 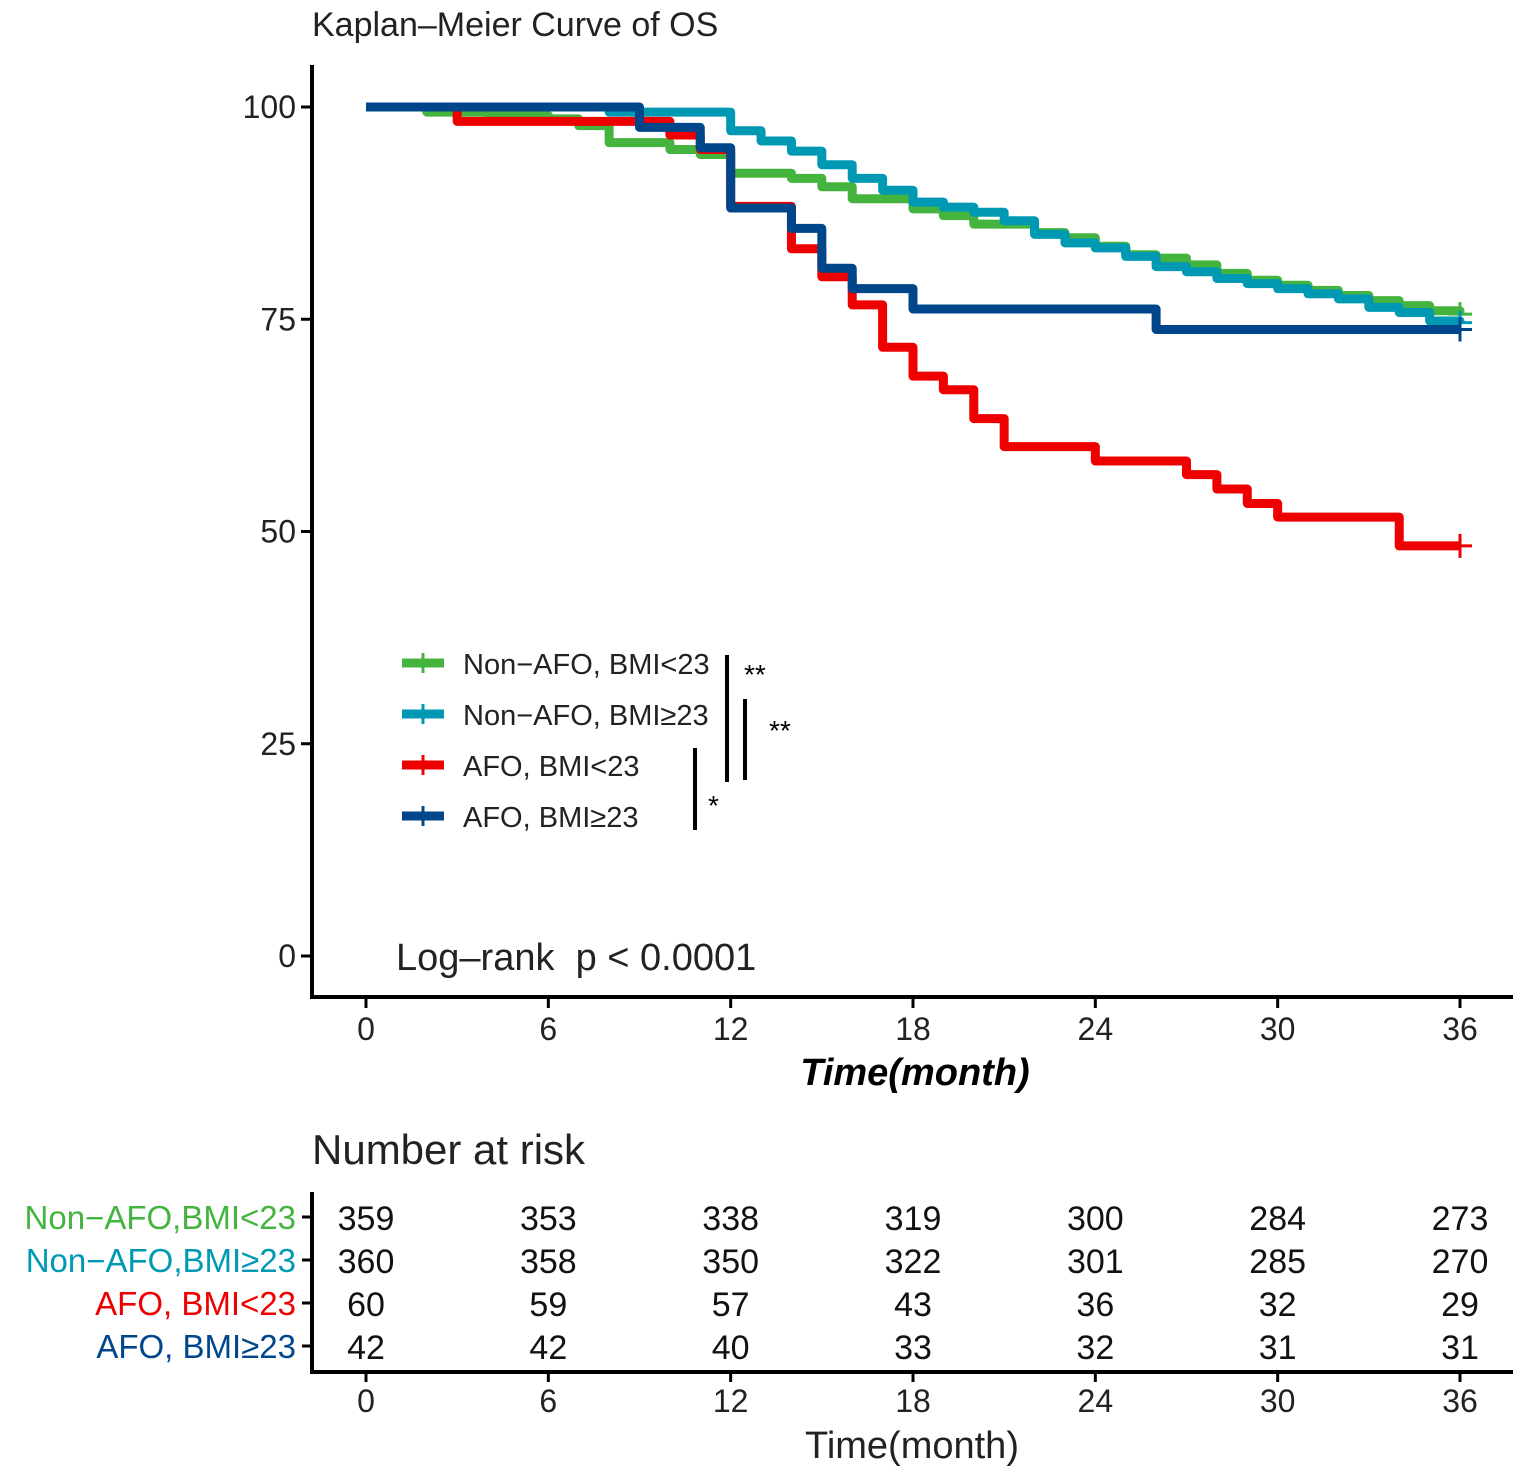 I want to click on risk-cell: 301, so click(x=1095, y=1262).